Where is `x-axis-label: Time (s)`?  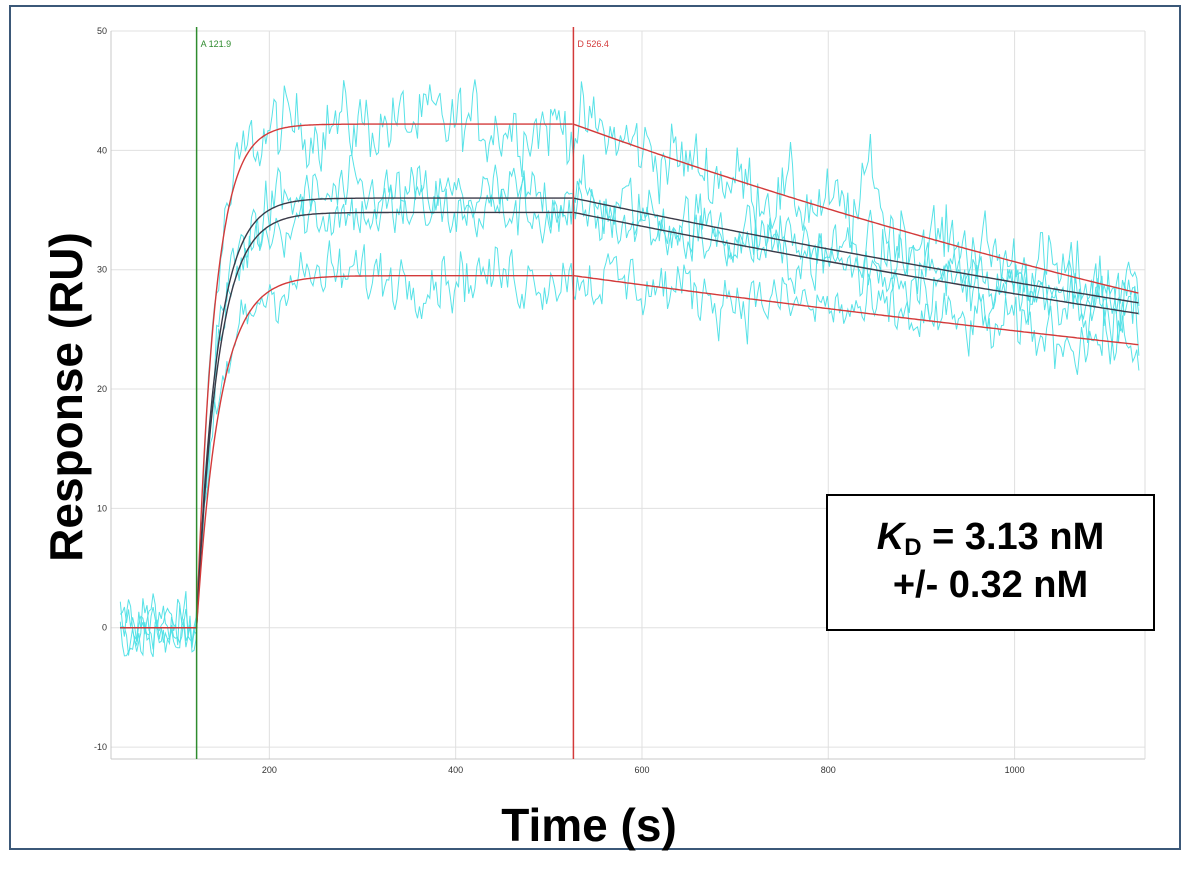 x-axis-label: Time (s) is located at coordinates (589, 825).